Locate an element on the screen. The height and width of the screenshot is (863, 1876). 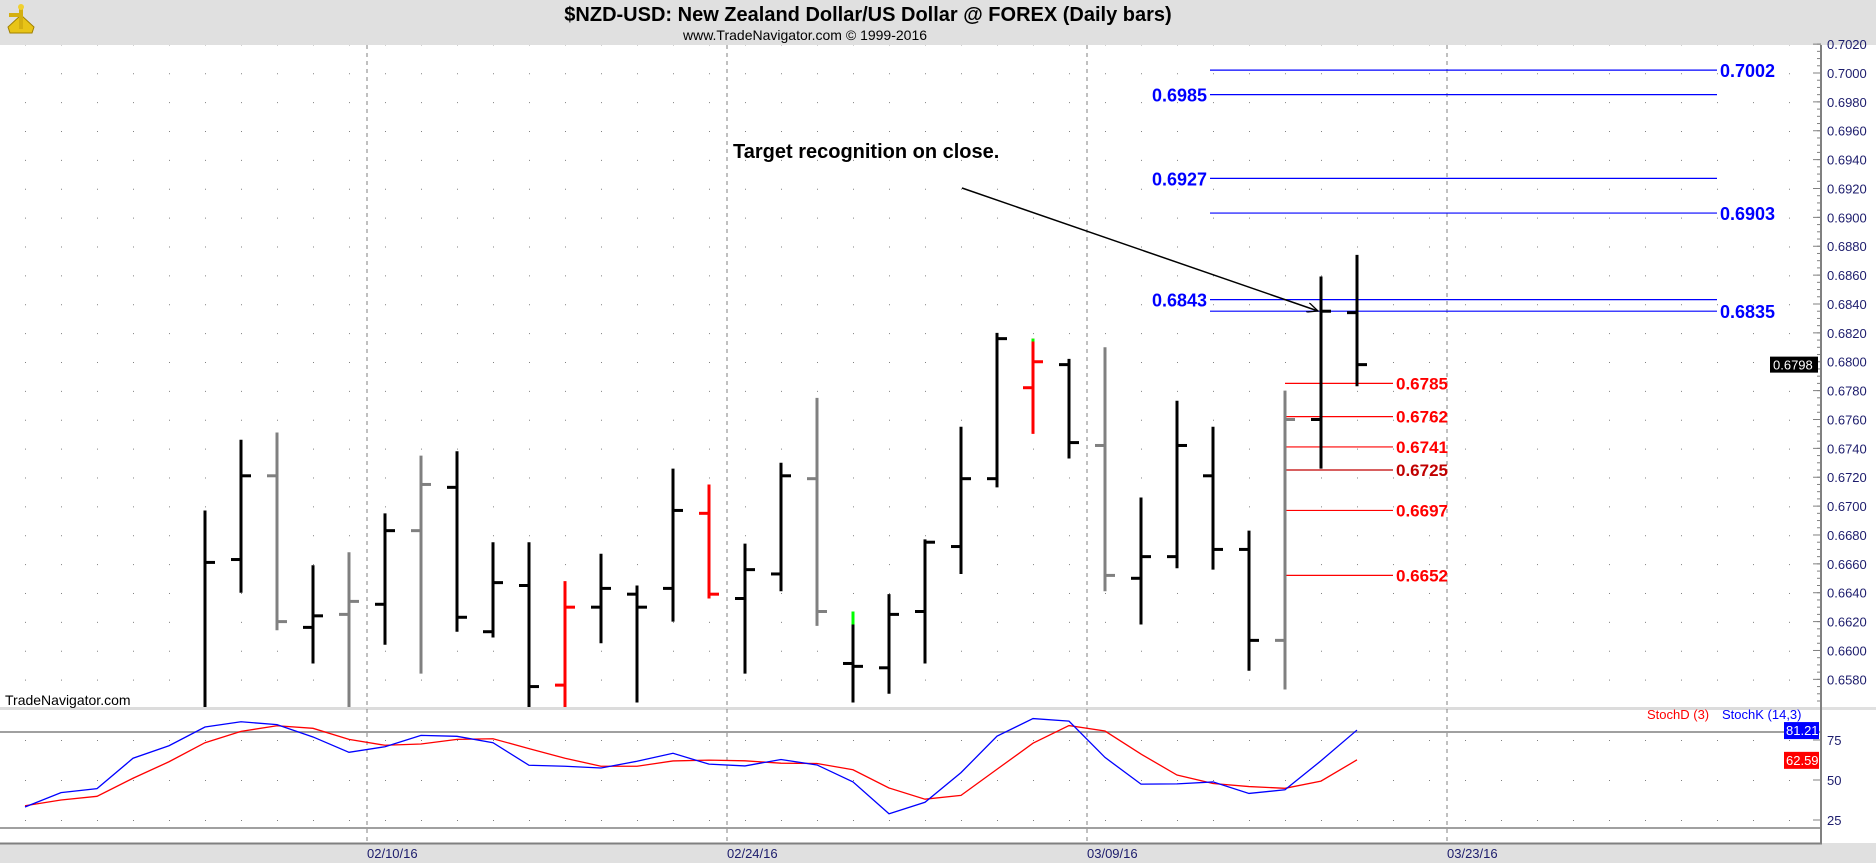
annotation-text: Target recognition on close. is located at coordinates (866, 152).